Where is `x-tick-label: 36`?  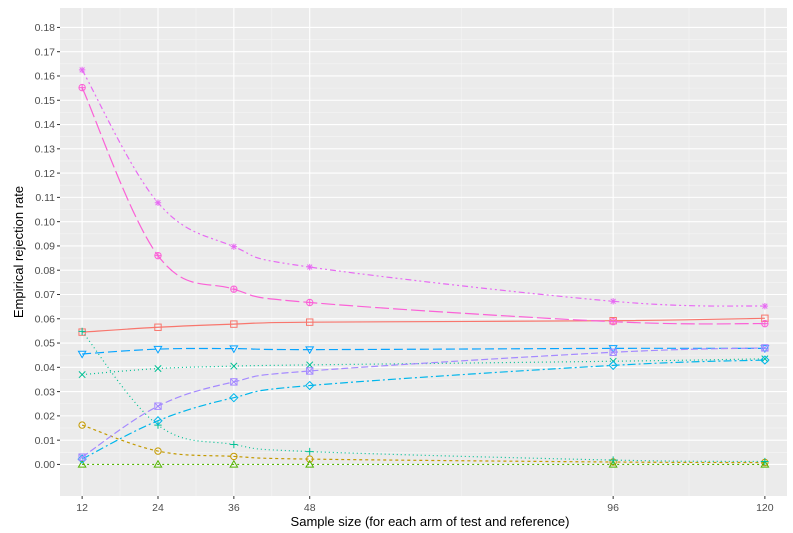 x-tick-label: 36 is located at coordinates (234, 508).